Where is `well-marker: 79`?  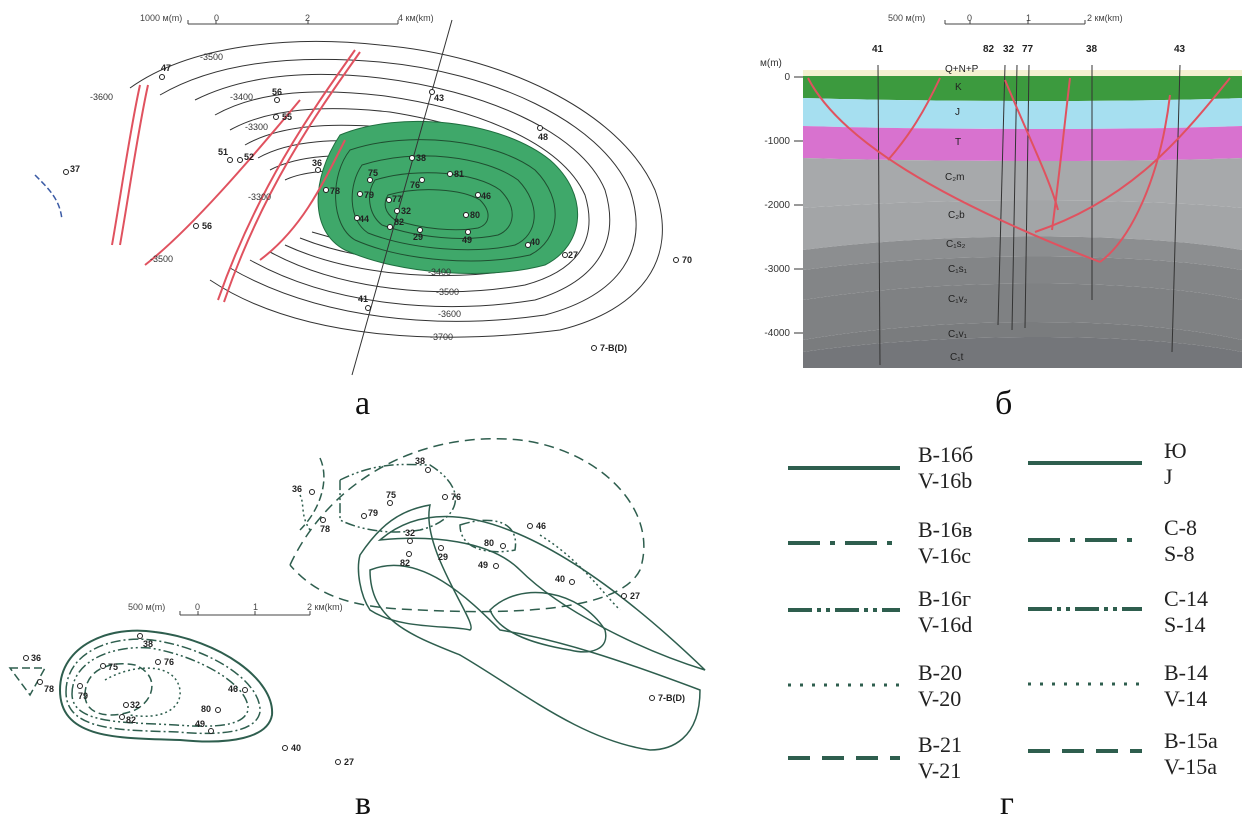
well-marker: 79 is located at coordinates (369, 513).